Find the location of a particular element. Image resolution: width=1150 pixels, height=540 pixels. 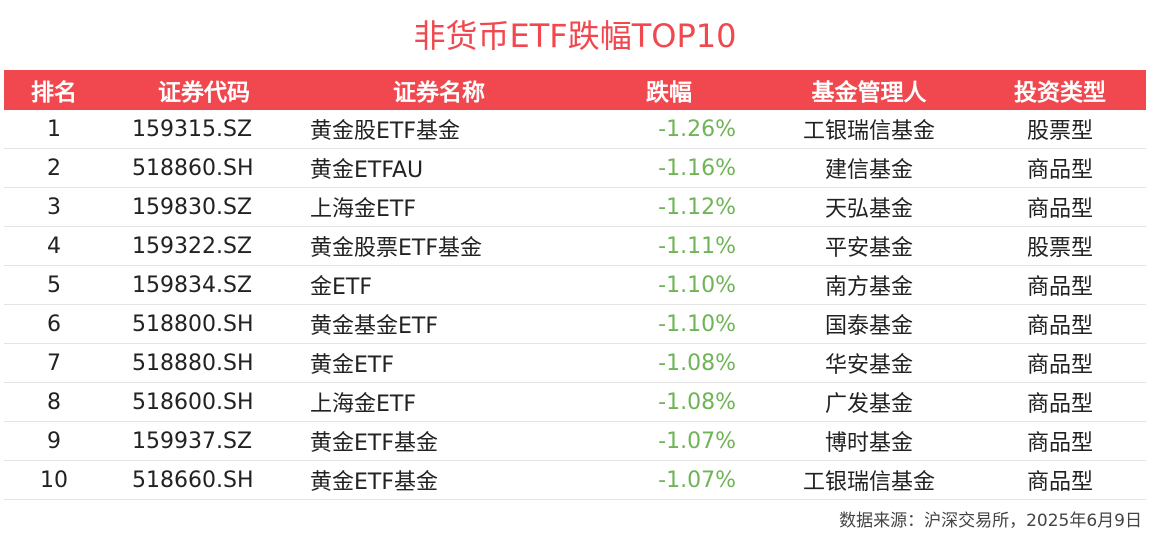

cell-manager: 广发基金 is located at coordinates (869, 402).